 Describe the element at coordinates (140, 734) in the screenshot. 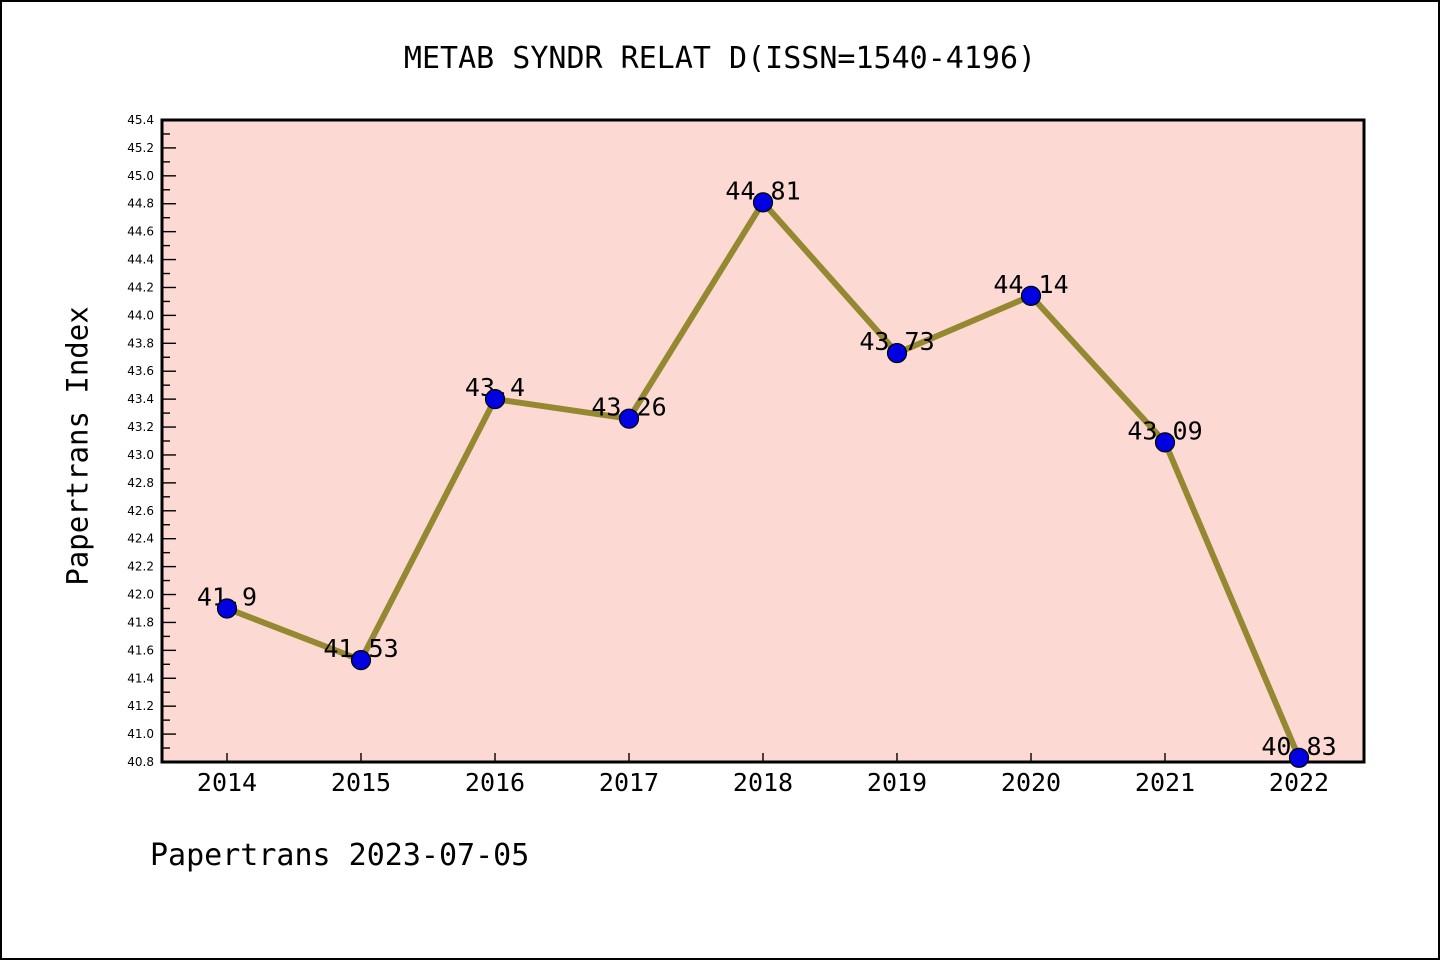

I see `y-tick-label: 41.0` at that location.